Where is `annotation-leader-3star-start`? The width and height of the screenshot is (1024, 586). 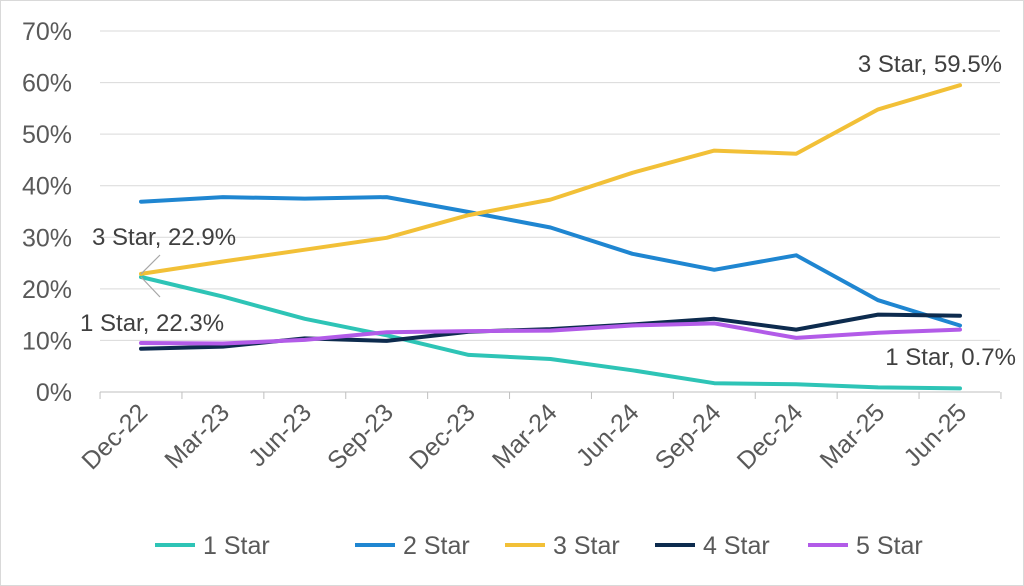 annotation-leader-3star-start is located at coordinates (150, 264).